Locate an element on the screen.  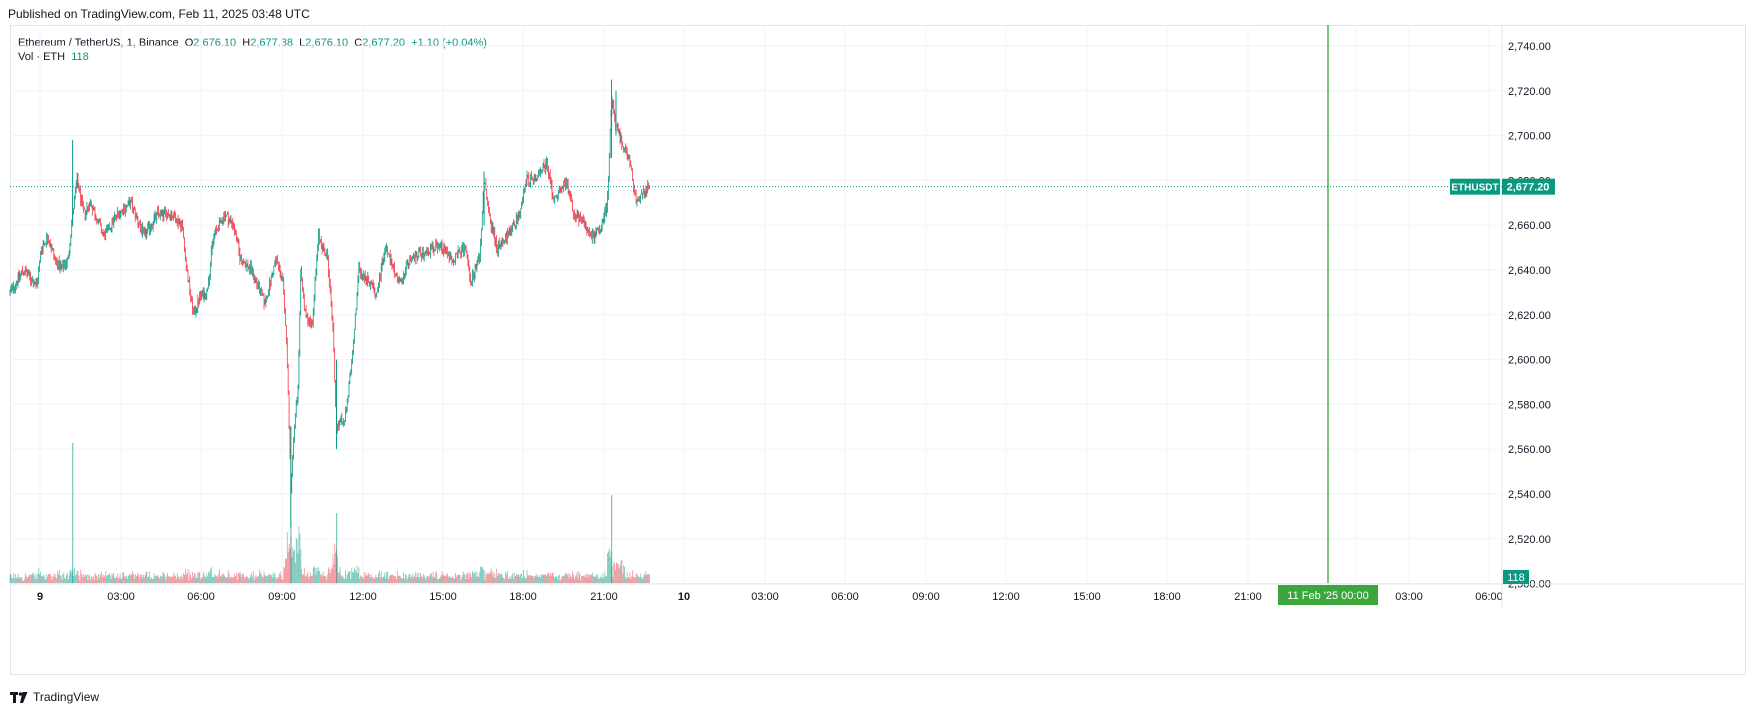
legend-open-label: O is located at coordinates (189, 43).